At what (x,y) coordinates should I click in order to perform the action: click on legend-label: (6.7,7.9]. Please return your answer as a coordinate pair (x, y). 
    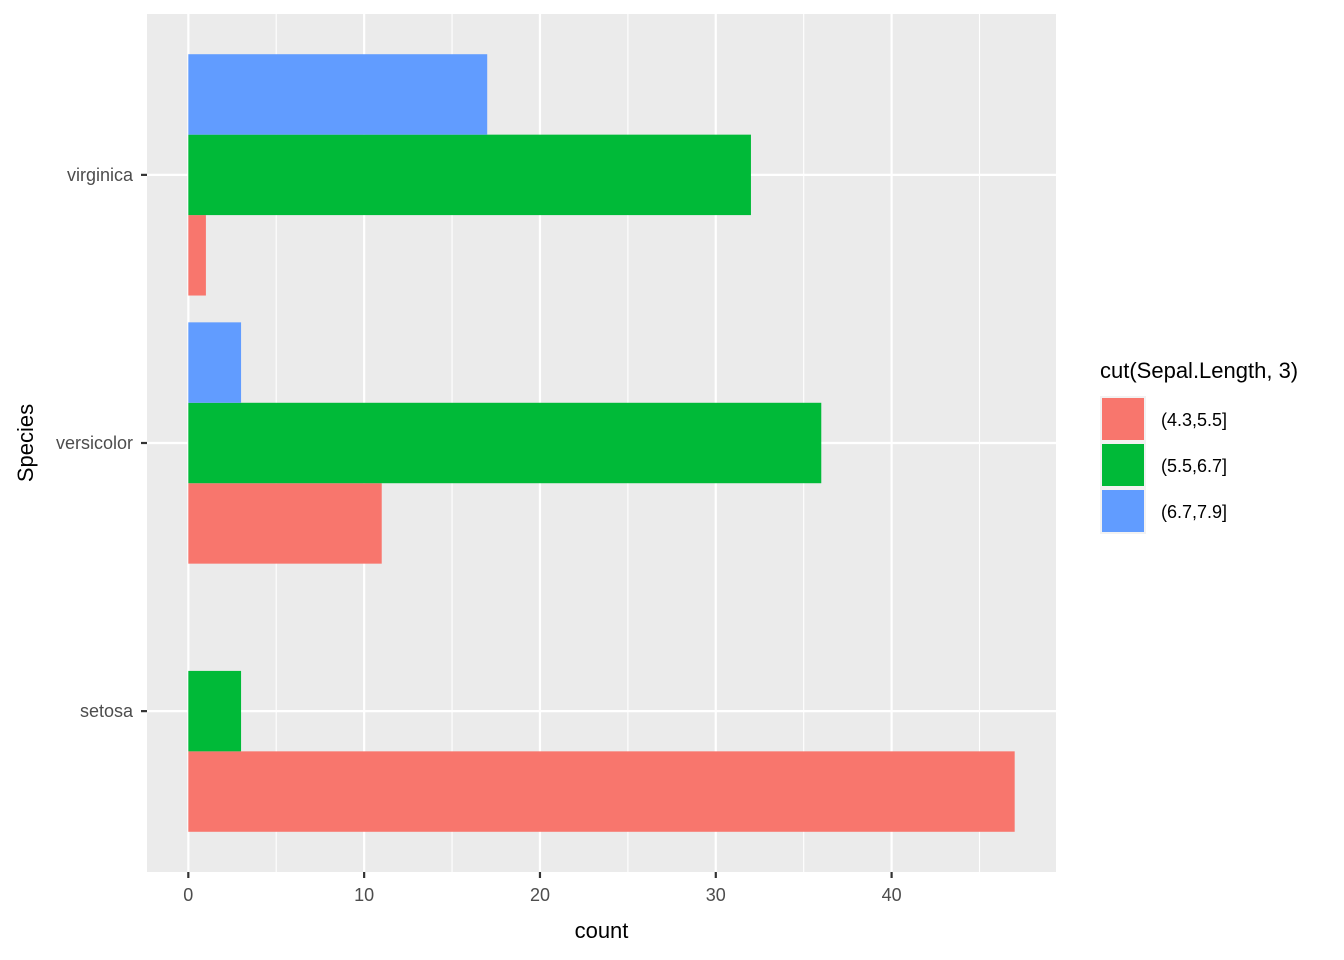
    Looking at the image, I should click on (1194, 512).